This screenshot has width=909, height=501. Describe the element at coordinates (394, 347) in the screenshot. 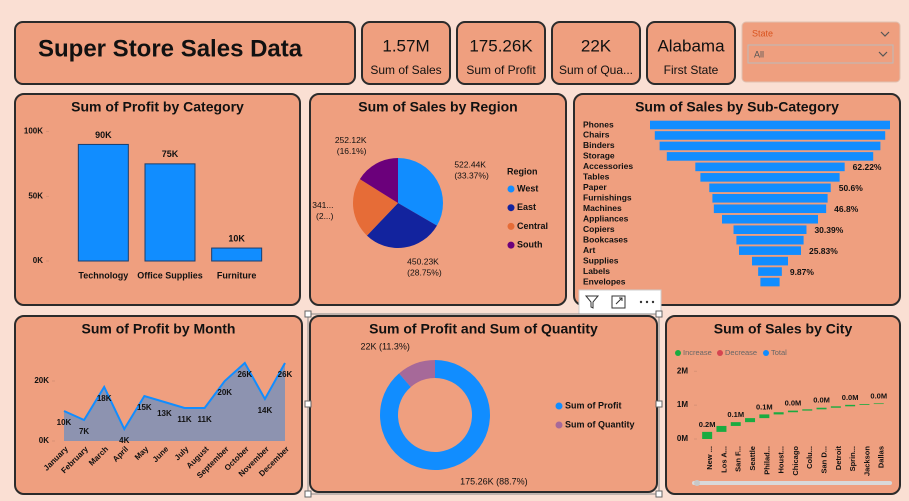

I see `data-label-percent: (11.3%)` at that location.